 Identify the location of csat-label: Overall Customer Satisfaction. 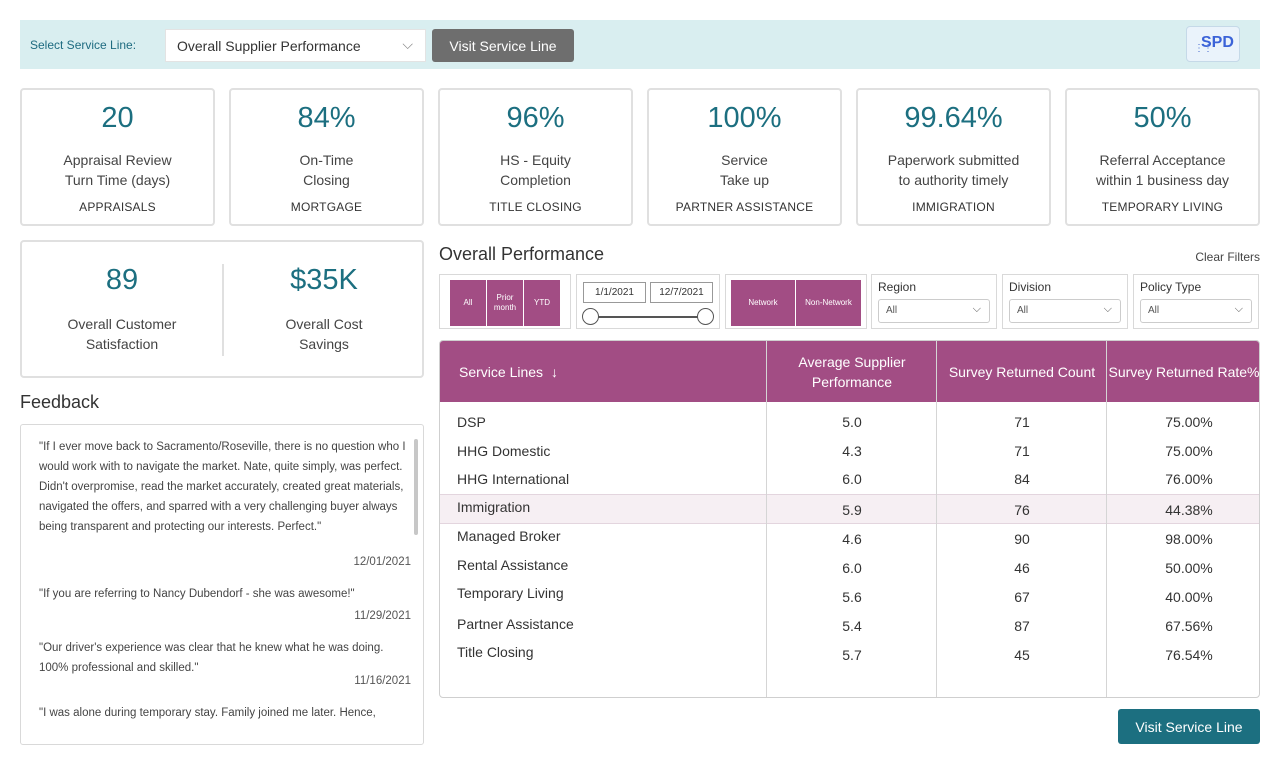
(122, 334).